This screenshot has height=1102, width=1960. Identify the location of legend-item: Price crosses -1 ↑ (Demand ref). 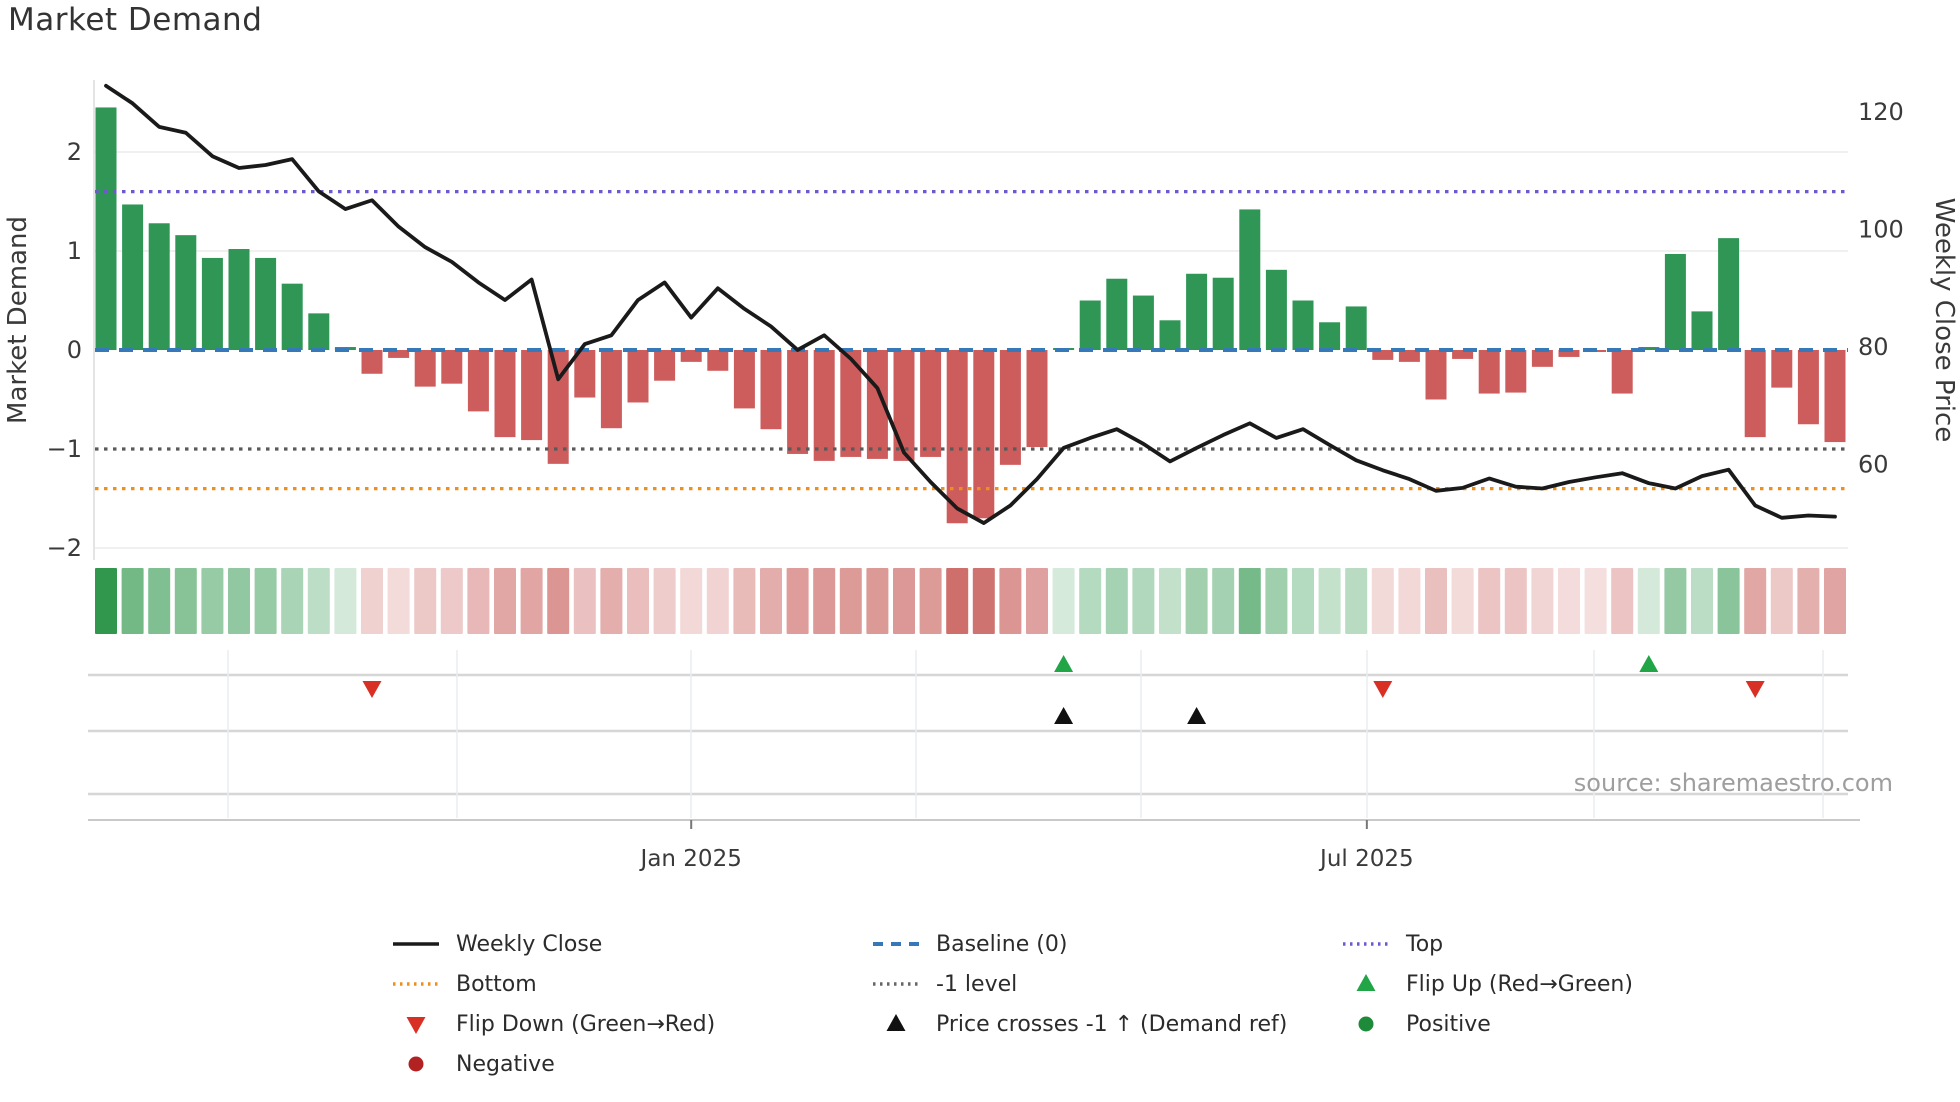
(1105, 1024).